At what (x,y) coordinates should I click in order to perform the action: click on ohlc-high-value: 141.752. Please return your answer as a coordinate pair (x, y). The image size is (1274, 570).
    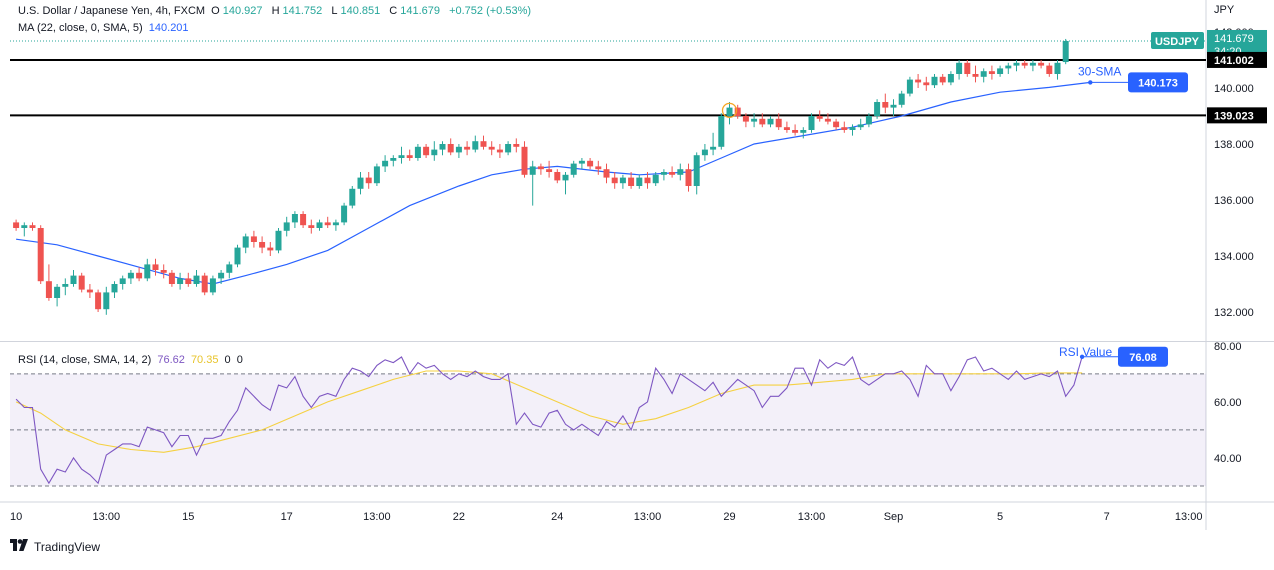
    Looking at the image, I should click on (302, 11).